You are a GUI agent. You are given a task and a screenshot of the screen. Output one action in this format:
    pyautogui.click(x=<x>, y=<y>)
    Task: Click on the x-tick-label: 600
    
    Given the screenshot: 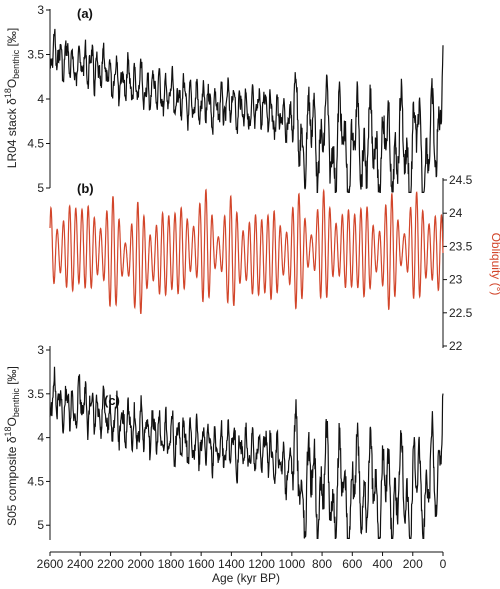 What is the action you would take?
    pyautogui.click(x=352, y=564)
    